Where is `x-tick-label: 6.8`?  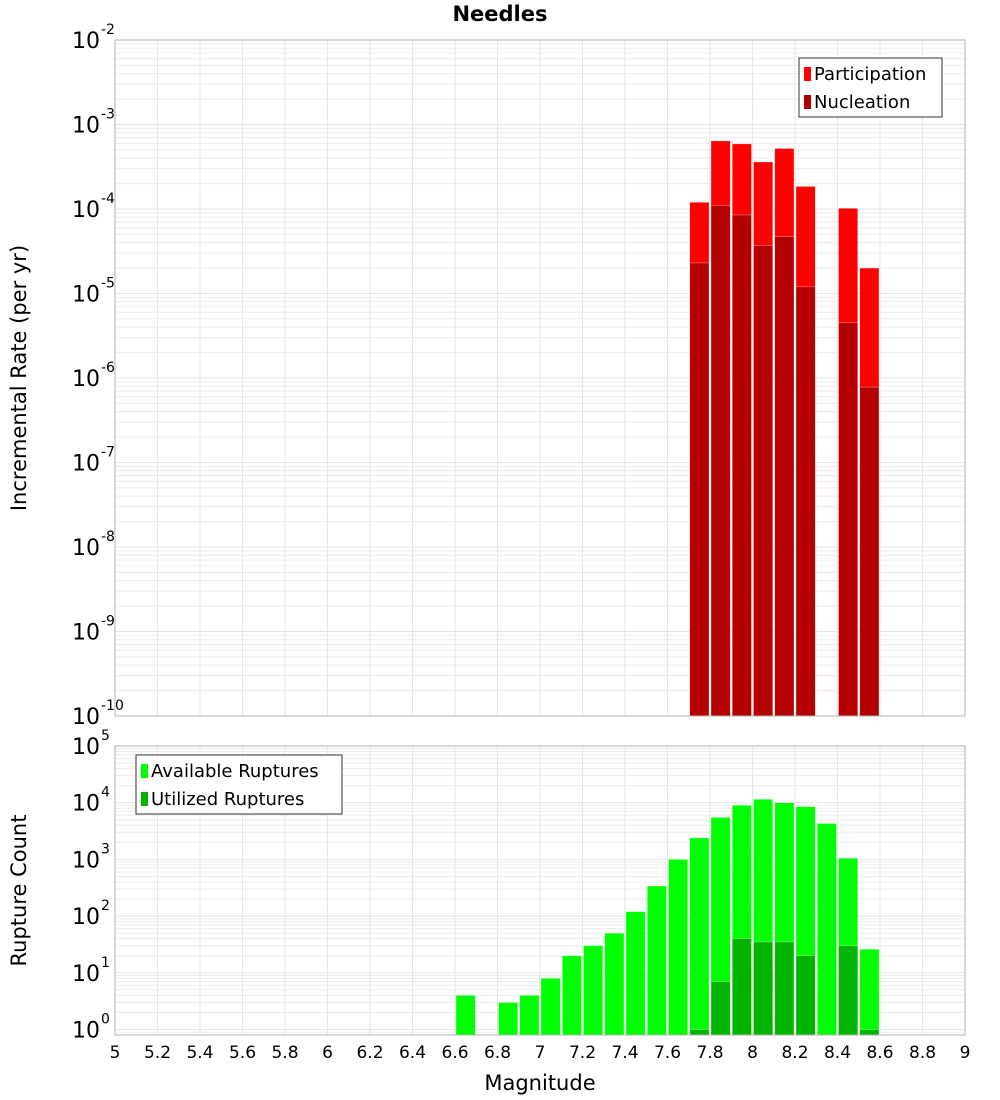 x-tick-label: 6.8 is located at coordinates (497, 1053).